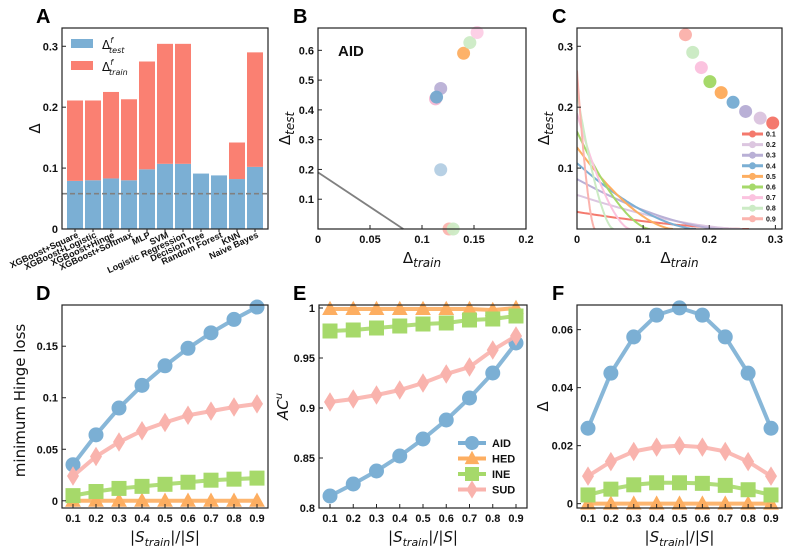 The height and width of the screenshot is (549, 789). Describe the element at coordinates (306, 170) in the screenshot. I see `panel-b-ytick-label: 0.2` at that location.